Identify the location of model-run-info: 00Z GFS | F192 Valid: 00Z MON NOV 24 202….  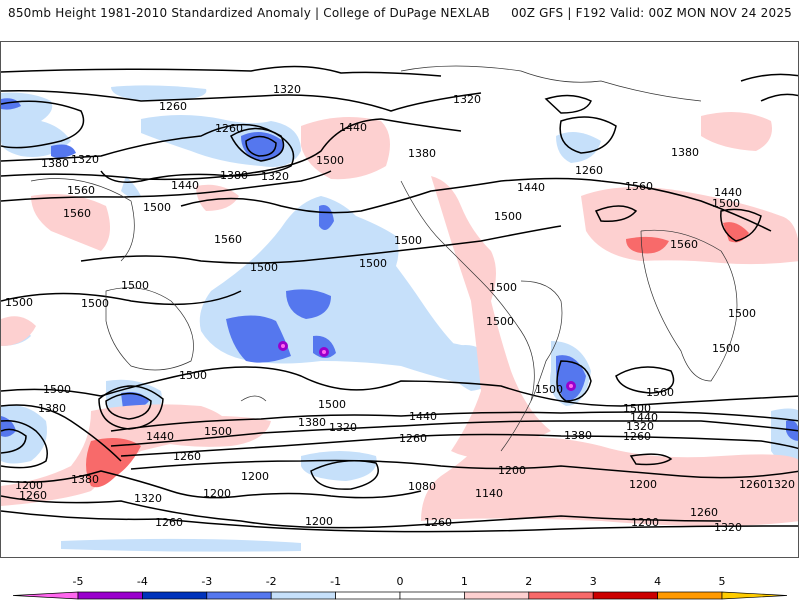
(651, 13).